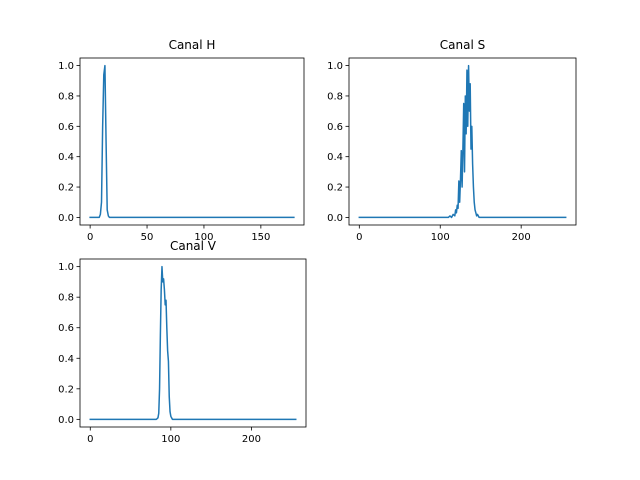 This screenshot has height=480, width=640. Describe the element at coordinates (192, 45) in the screenshot. I see `subplot-title: Canal H` at that location.